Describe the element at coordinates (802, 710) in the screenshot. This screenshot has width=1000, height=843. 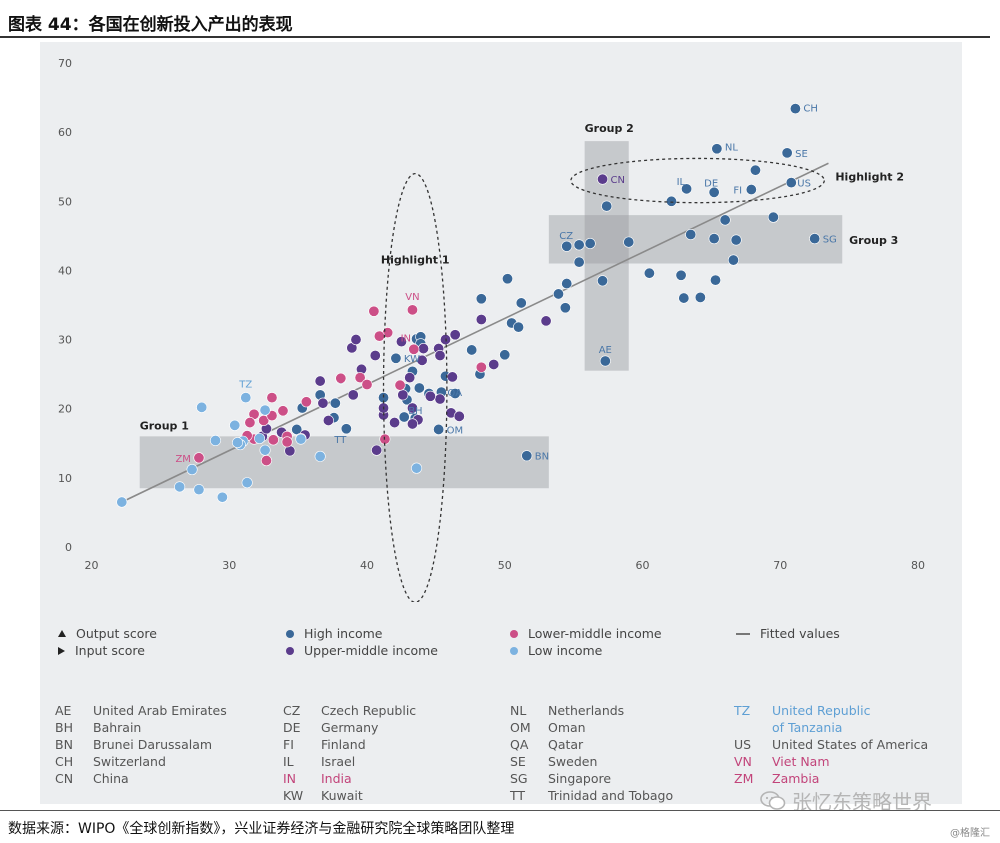
I see `abbreviation-item: TZ United Republic` at that location.